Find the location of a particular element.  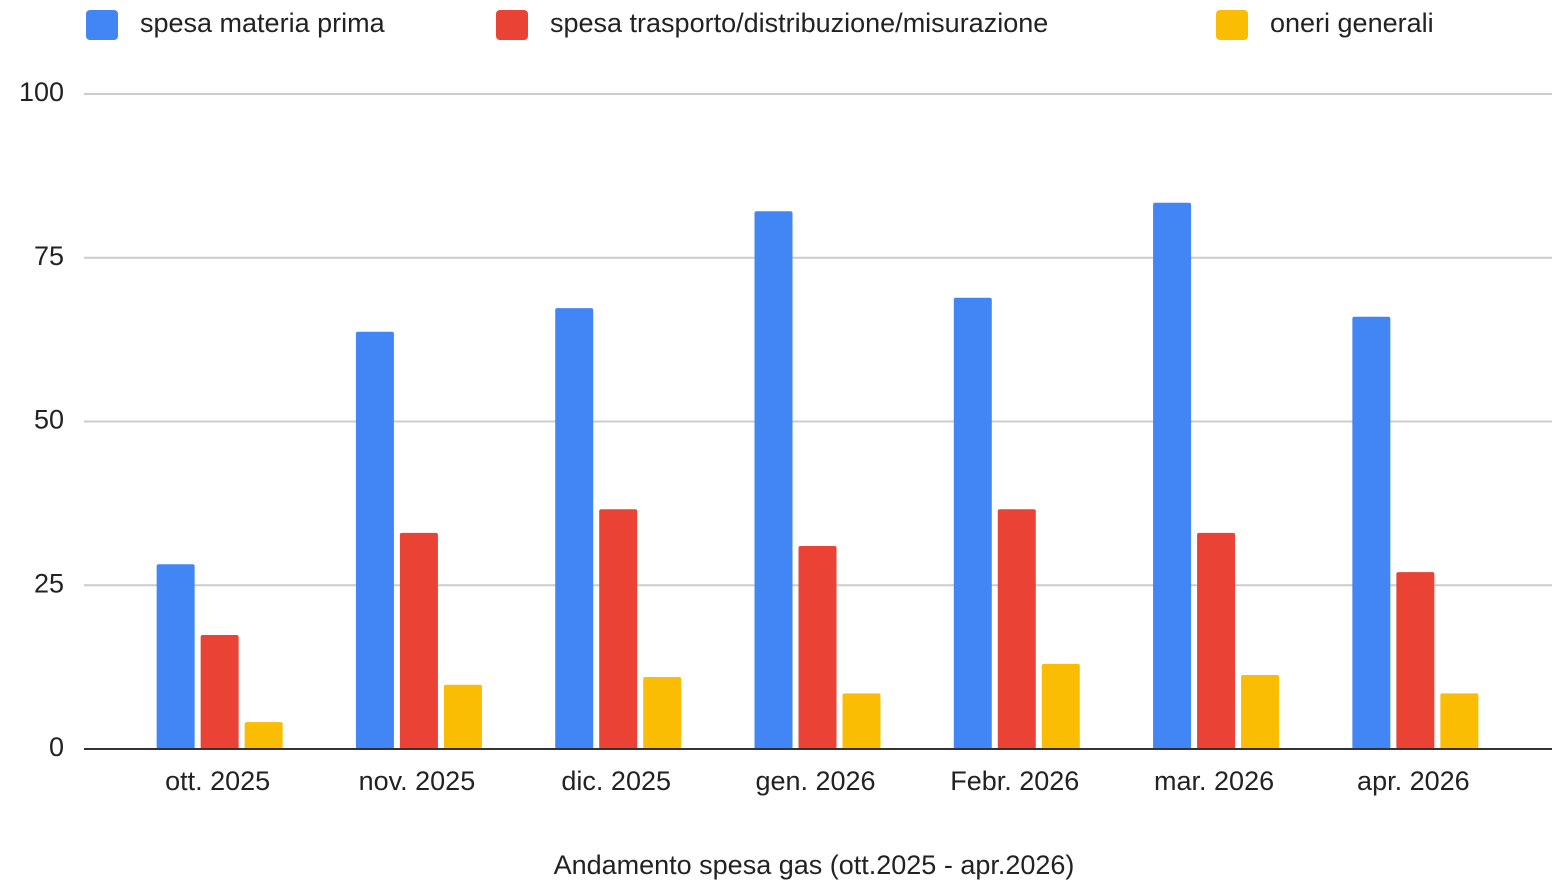

y-tick-label: 0 is located at coordinates (56, 747).